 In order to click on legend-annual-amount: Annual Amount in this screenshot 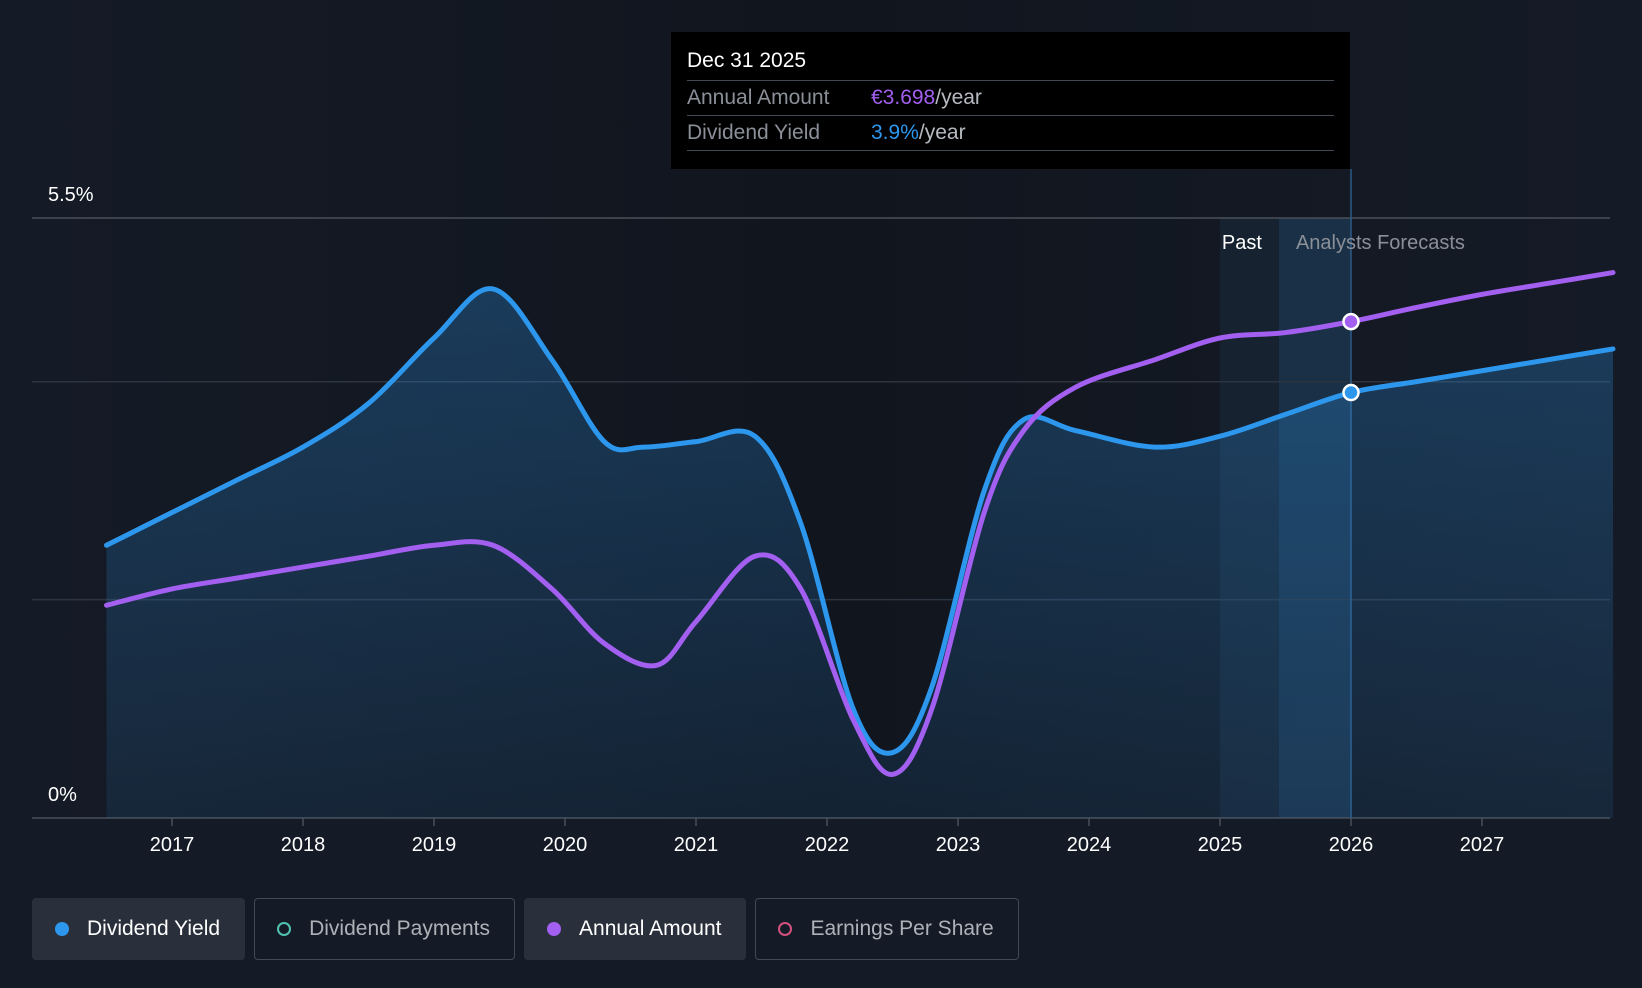, I will do `click(635, 929)`.